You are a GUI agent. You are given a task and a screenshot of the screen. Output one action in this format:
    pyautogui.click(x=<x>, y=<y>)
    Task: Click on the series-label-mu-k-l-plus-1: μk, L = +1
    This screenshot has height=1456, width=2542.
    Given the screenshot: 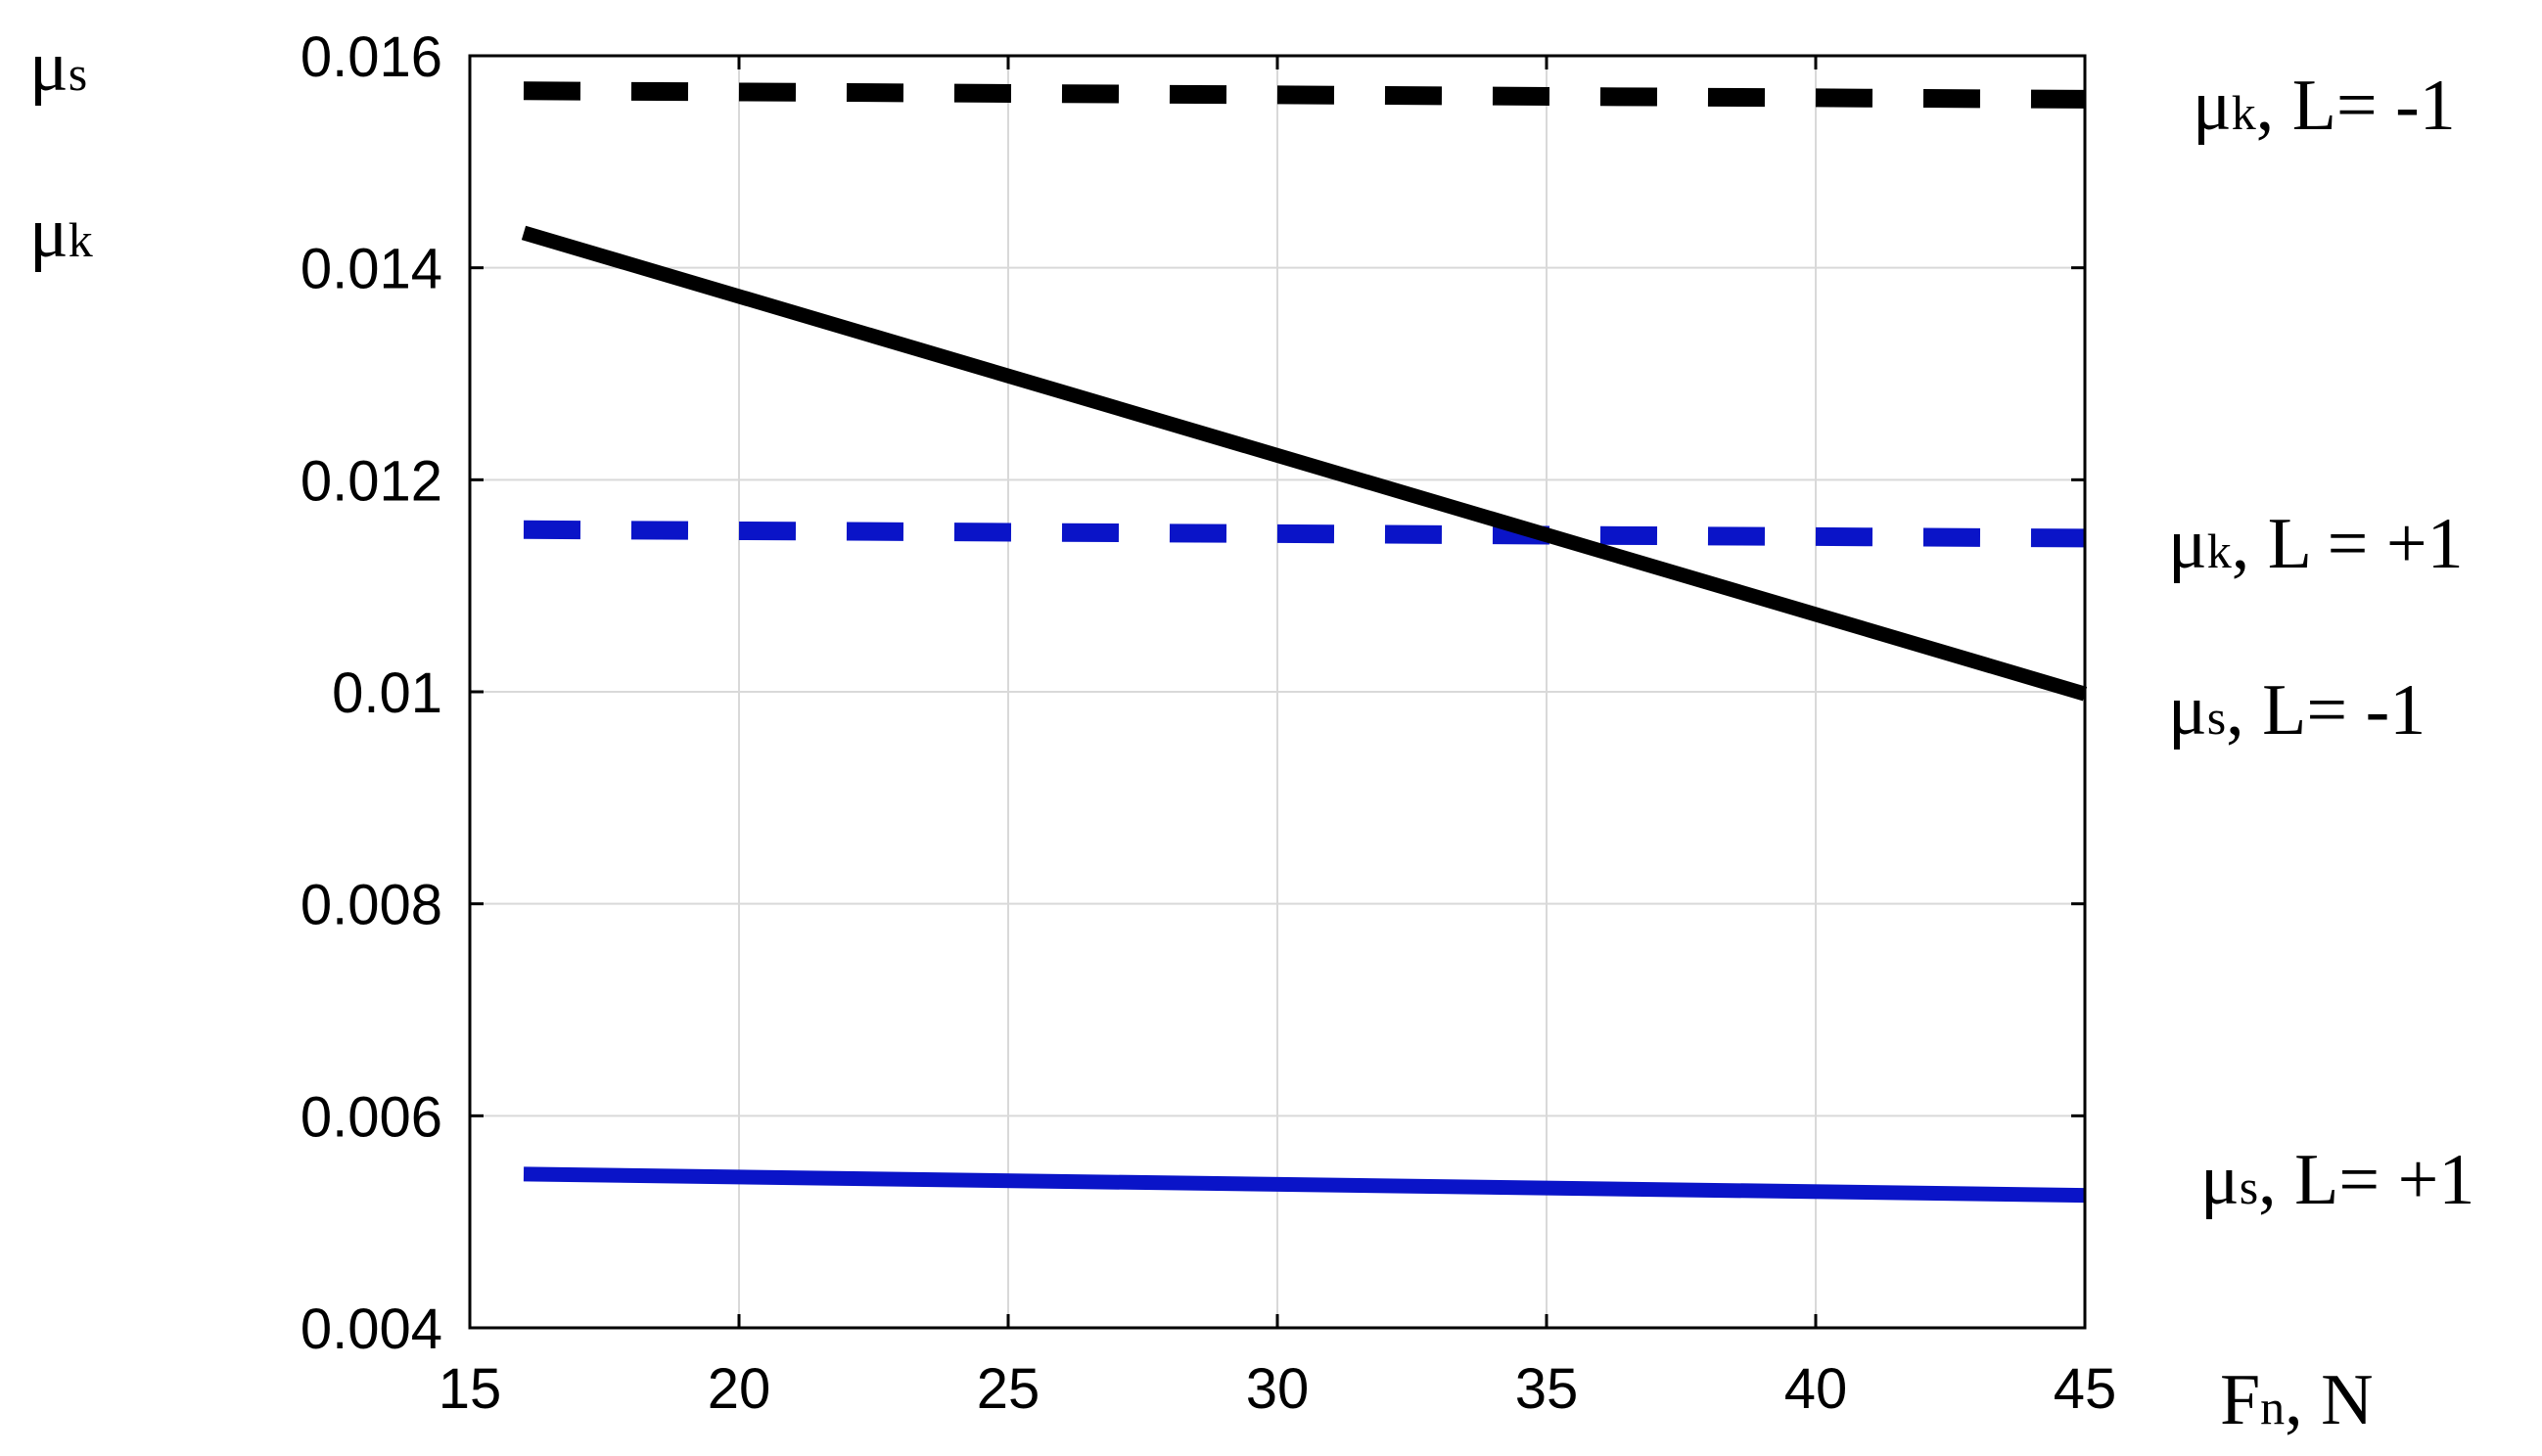 What is the action you would take?
    pyautogui.click(x=2316, y=544)
    